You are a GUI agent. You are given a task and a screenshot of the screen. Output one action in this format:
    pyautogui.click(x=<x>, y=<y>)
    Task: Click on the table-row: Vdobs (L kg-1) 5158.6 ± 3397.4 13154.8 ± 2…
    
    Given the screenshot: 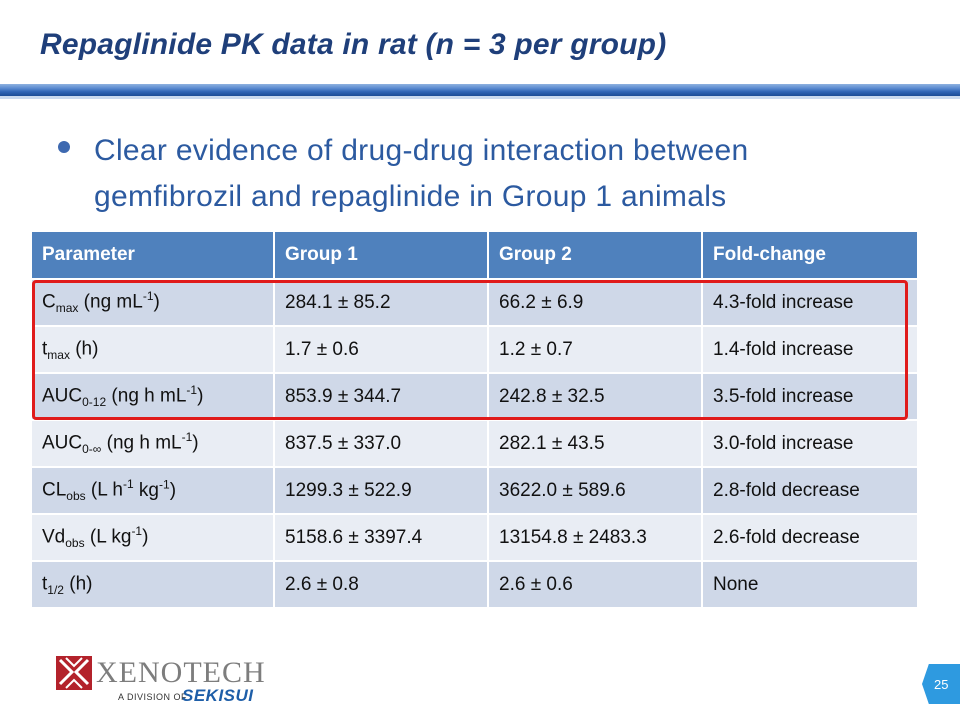 What is the action you would take?
    pyautogui.click(x=475, y=537)
    